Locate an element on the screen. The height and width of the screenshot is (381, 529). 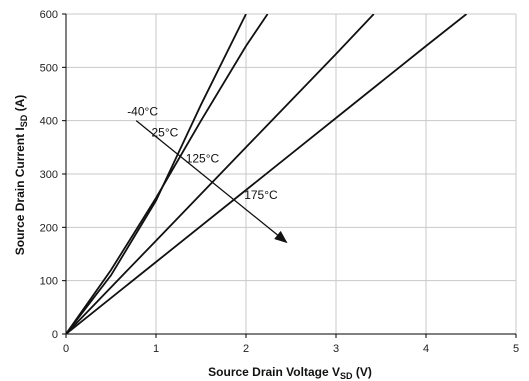
temperature-label-3: 175°C is located at coordinates (261, 195).